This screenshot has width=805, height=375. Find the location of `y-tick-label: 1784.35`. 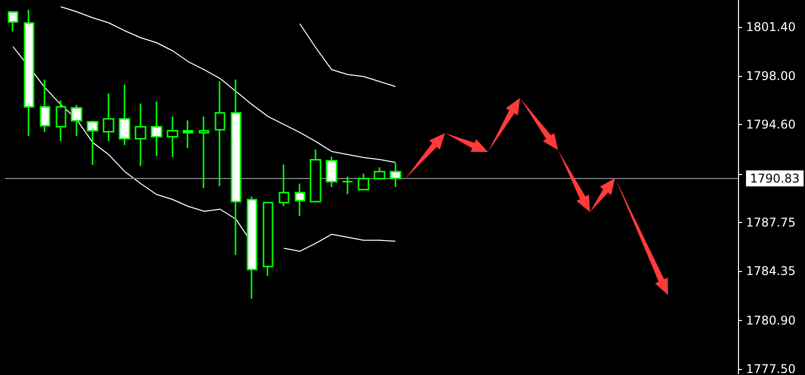

y-tick-label: 1784.35 is located at coordinates (771, 271).